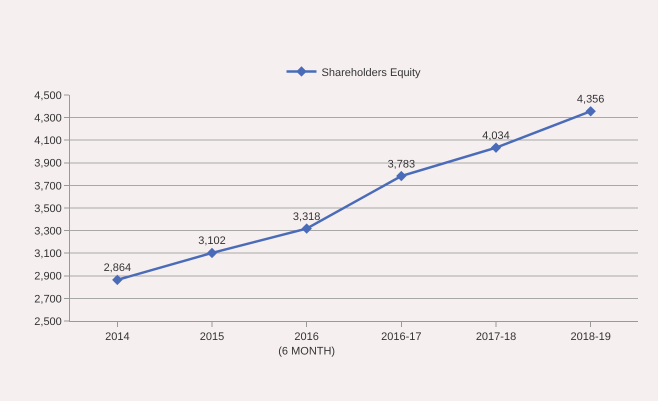 This screenshot has height=401, width=658. What do you see at coordinates (48, 186) in the screenshot?
I see `y-tick-label: 3,700` at bounding box center [48, 186].